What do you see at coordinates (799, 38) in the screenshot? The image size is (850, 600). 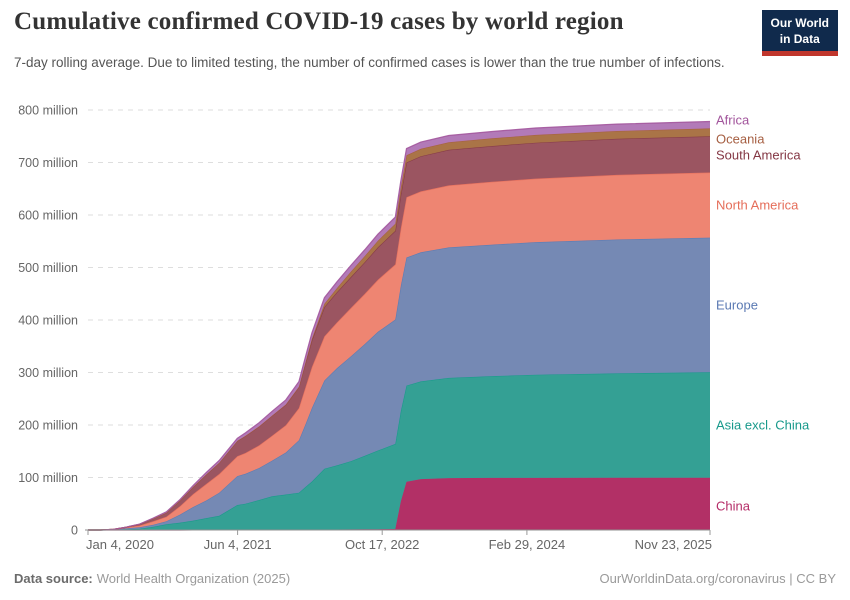 I see `owid-logo-line2: in Data` at bounding box center [799, 38].